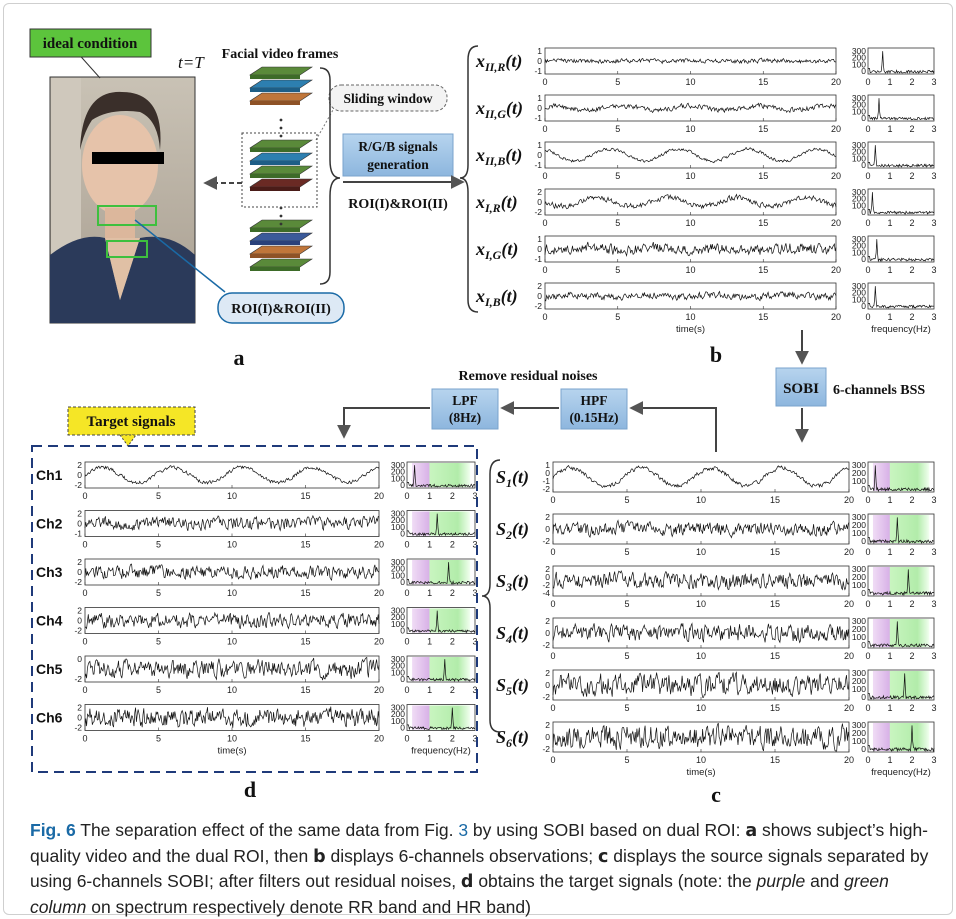  I want to click on facial-frames-title: Facial video frames, so click(280, 54).